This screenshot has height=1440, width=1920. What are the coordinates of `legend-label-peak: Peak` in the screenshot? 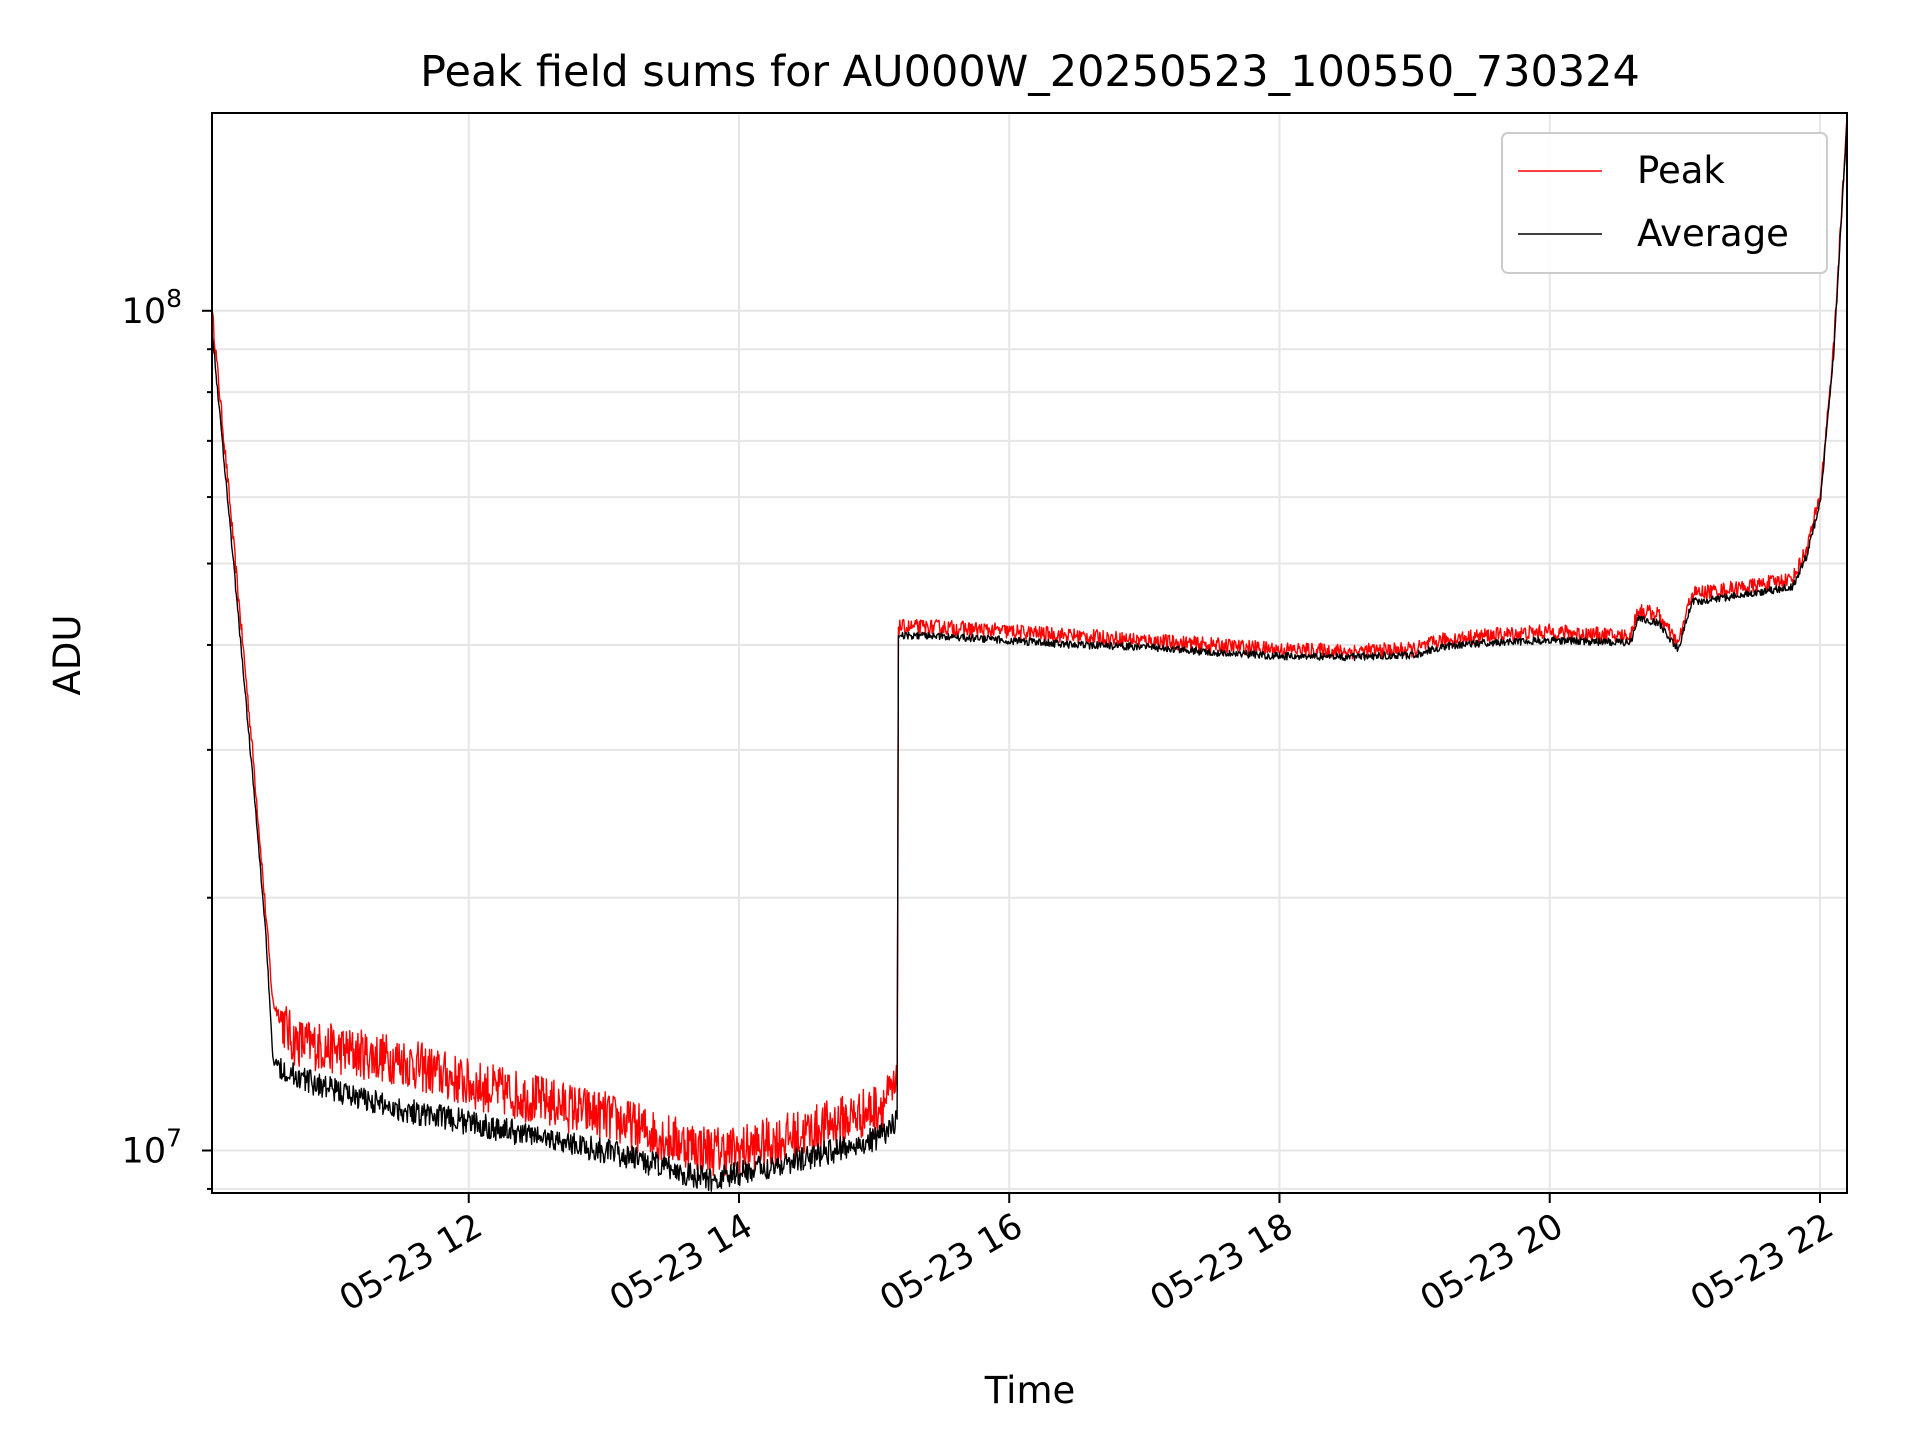 It's located at (1681, 170).